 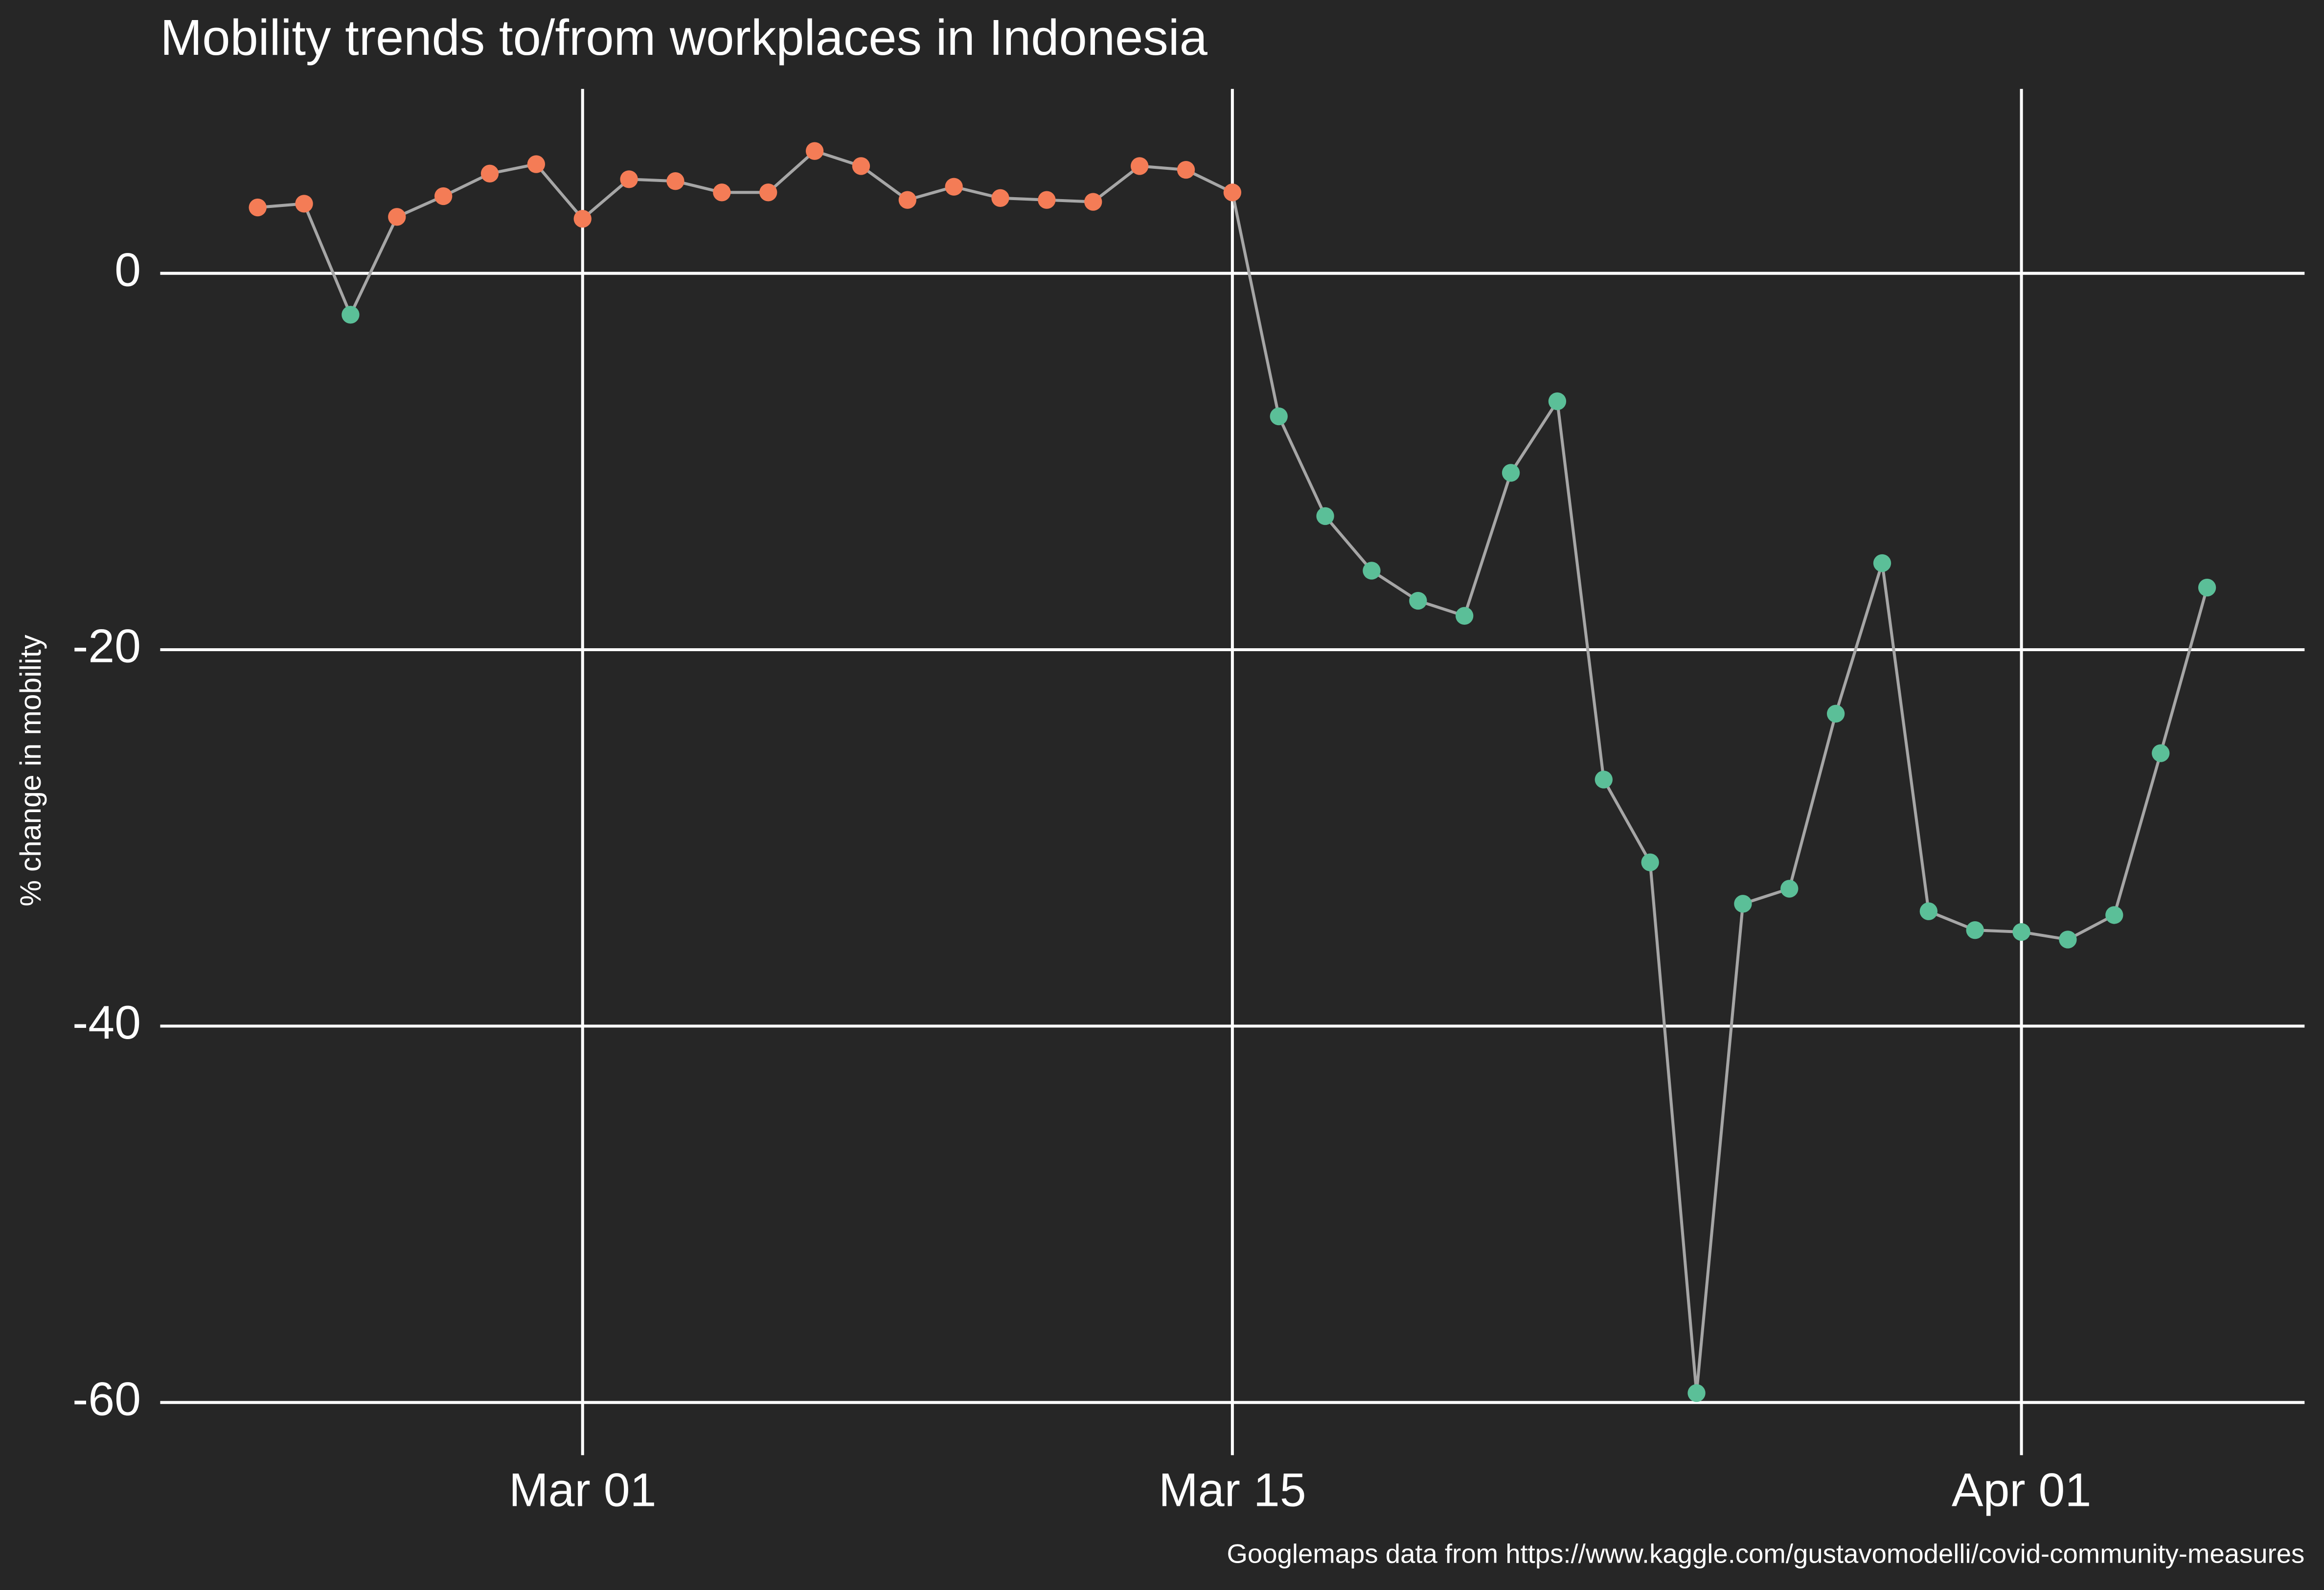 What do you see at coordinates (1232, 1490) in the screenshot?
I see `x-tick-label: Mar 15` at bounding box center [1232, 1490].